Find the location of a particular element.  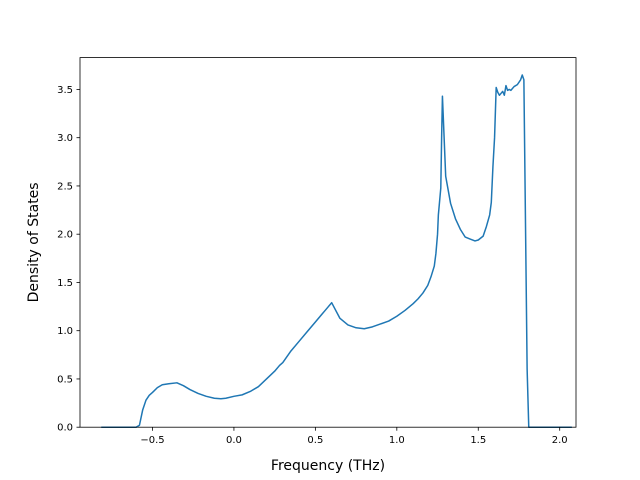

x-tick-label: −0.5 is located at coordinates (152, 440).